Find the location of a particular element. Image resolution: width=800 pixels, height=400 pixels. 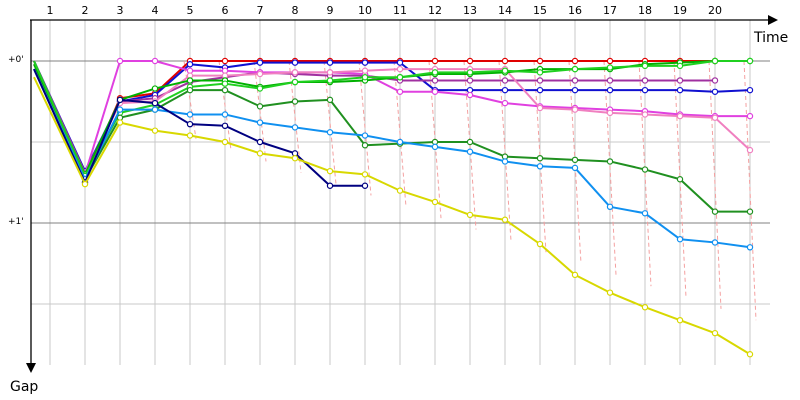

x-tick-label: 7 is located at coordinates (260, 10).